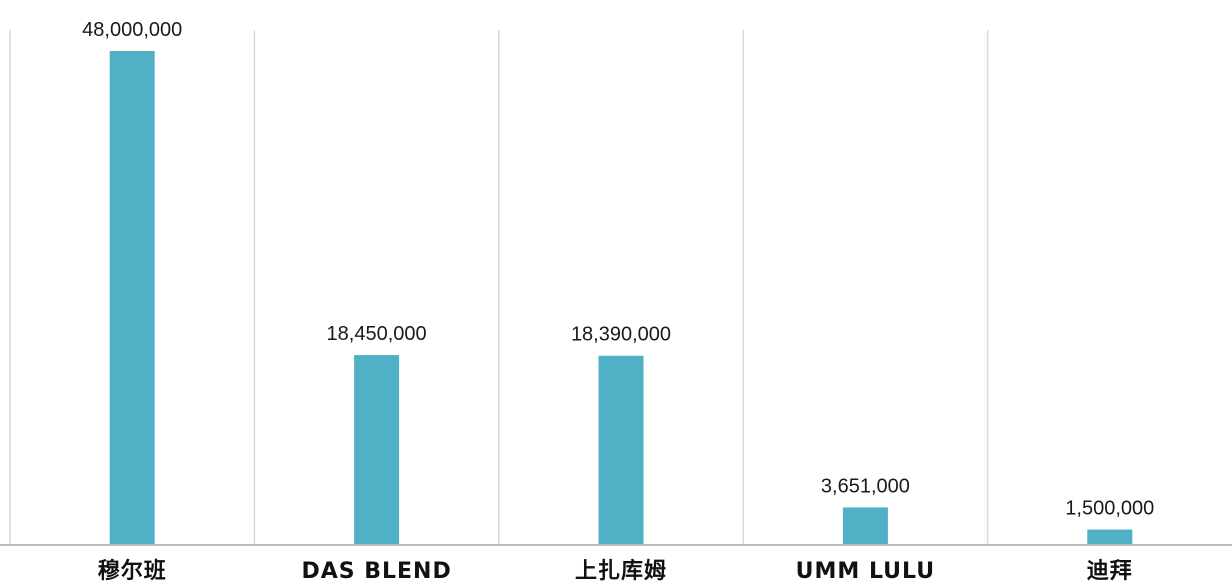 The width and height of the screenshot is (1232, 586). Describe the element at coordinates (1110, 571) in the screenshot. I see `category-label: 迪拜` at that location.